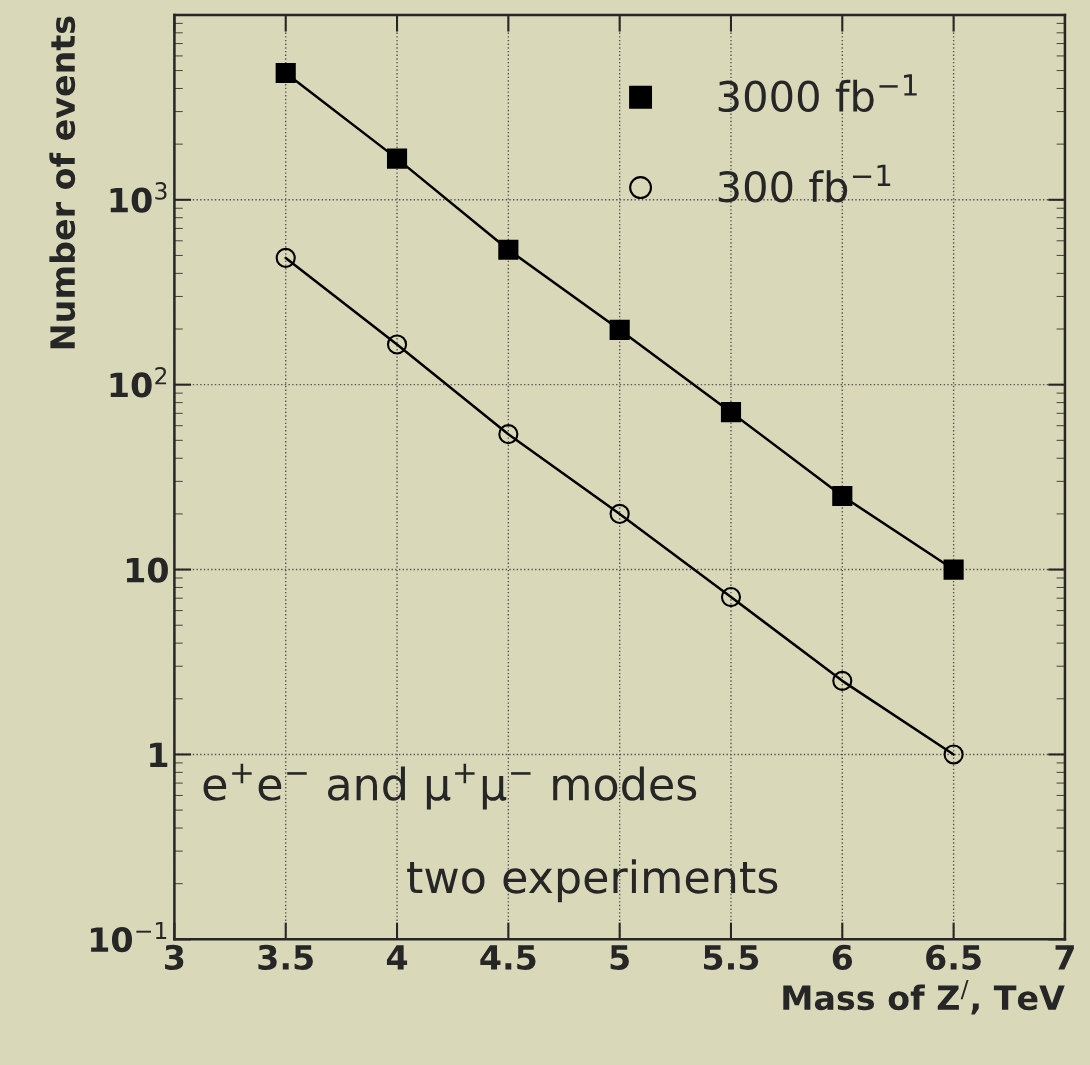 This screenshot has width=1090, height=1065. I want to click on legend-label: 3000 fb$^{−1}$, so click(817, 93).